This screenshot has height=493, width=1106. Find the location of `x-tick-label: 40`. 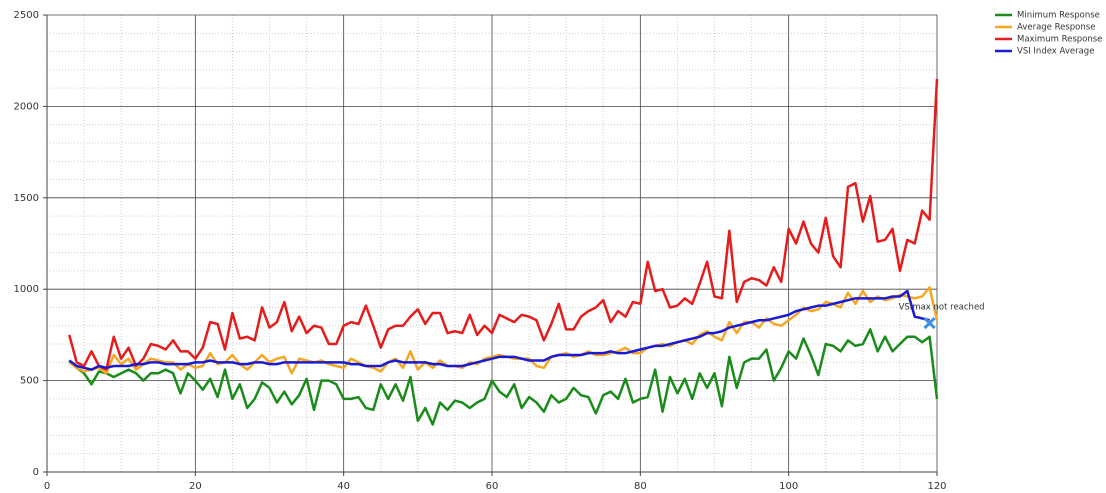

x-tick-label: 40 is located at coordinates (343, 486).